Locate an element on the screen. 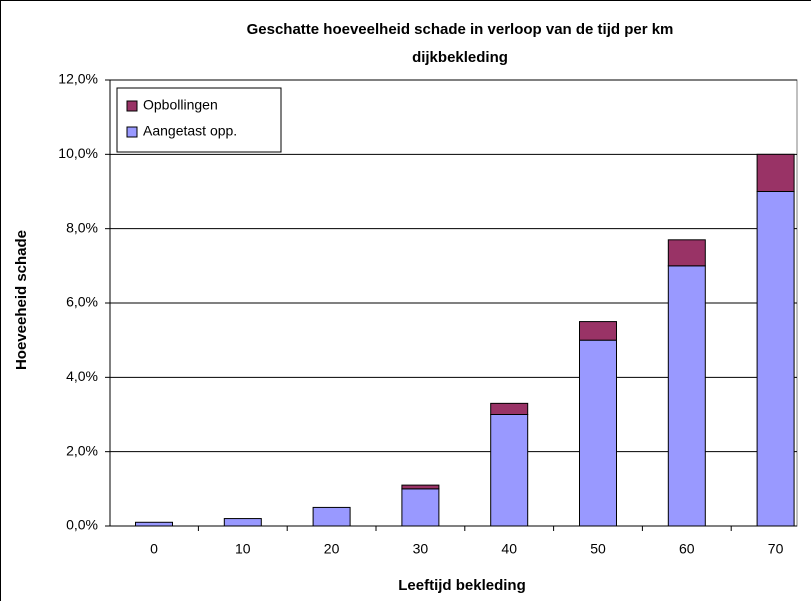 The image size is (811, 601). y-tick-label: 12,0% is located at coordinates (78, 79).